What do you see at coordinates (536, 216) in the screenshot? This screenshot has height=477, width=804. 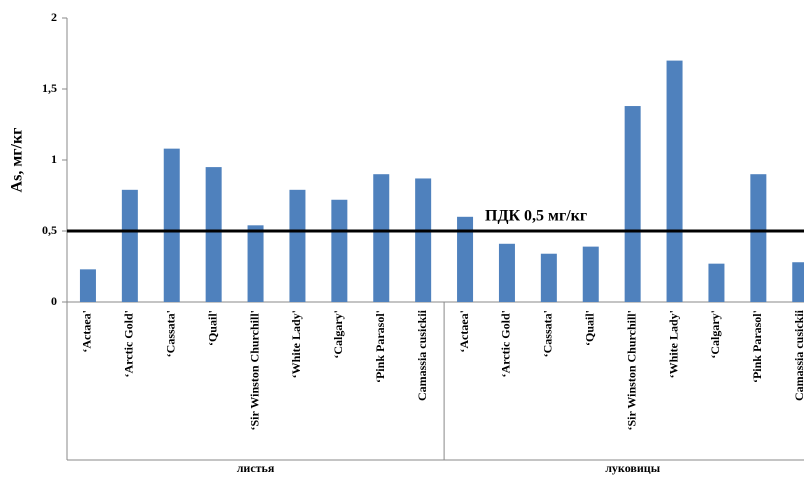 I see `reference-label: ПДК 0,5 мг/кг` at bounding box center [536, 216].